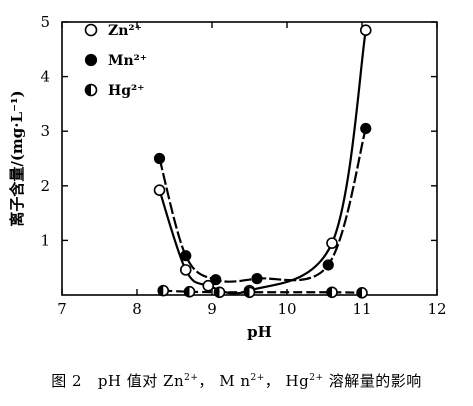 The width and height of the screenshot is (473, 406). What do you see at coordinates (287, 381) in the screenshot?
I see `caption-mid-2: ， Hg` at bounding box center [287, 381].